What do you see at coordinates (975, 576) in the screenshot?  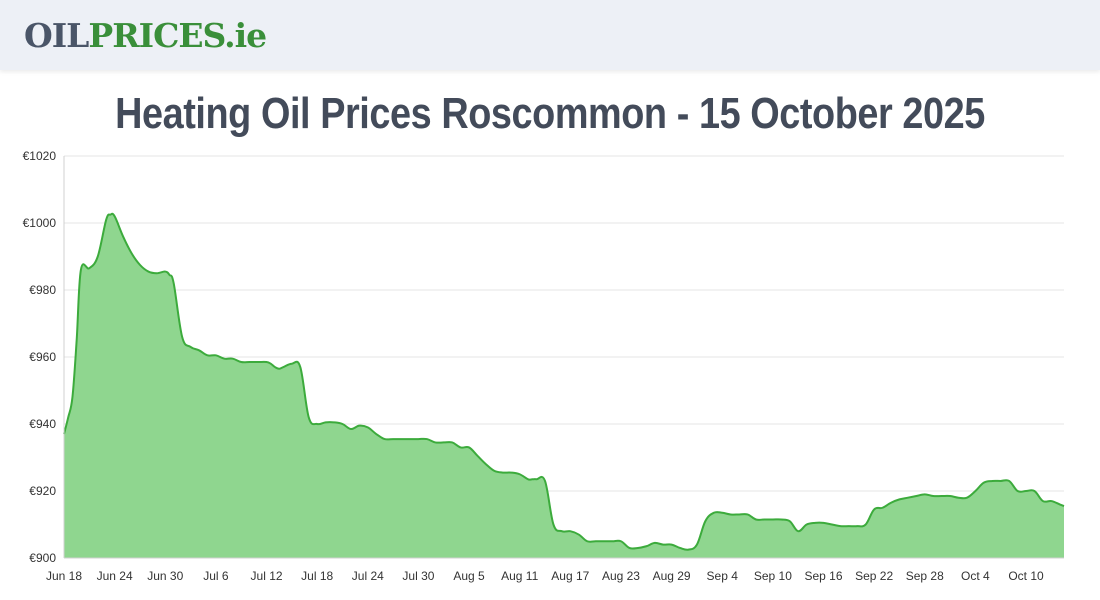 I see `x-tick-label: Oct 4` at bounding box center [975, 576].